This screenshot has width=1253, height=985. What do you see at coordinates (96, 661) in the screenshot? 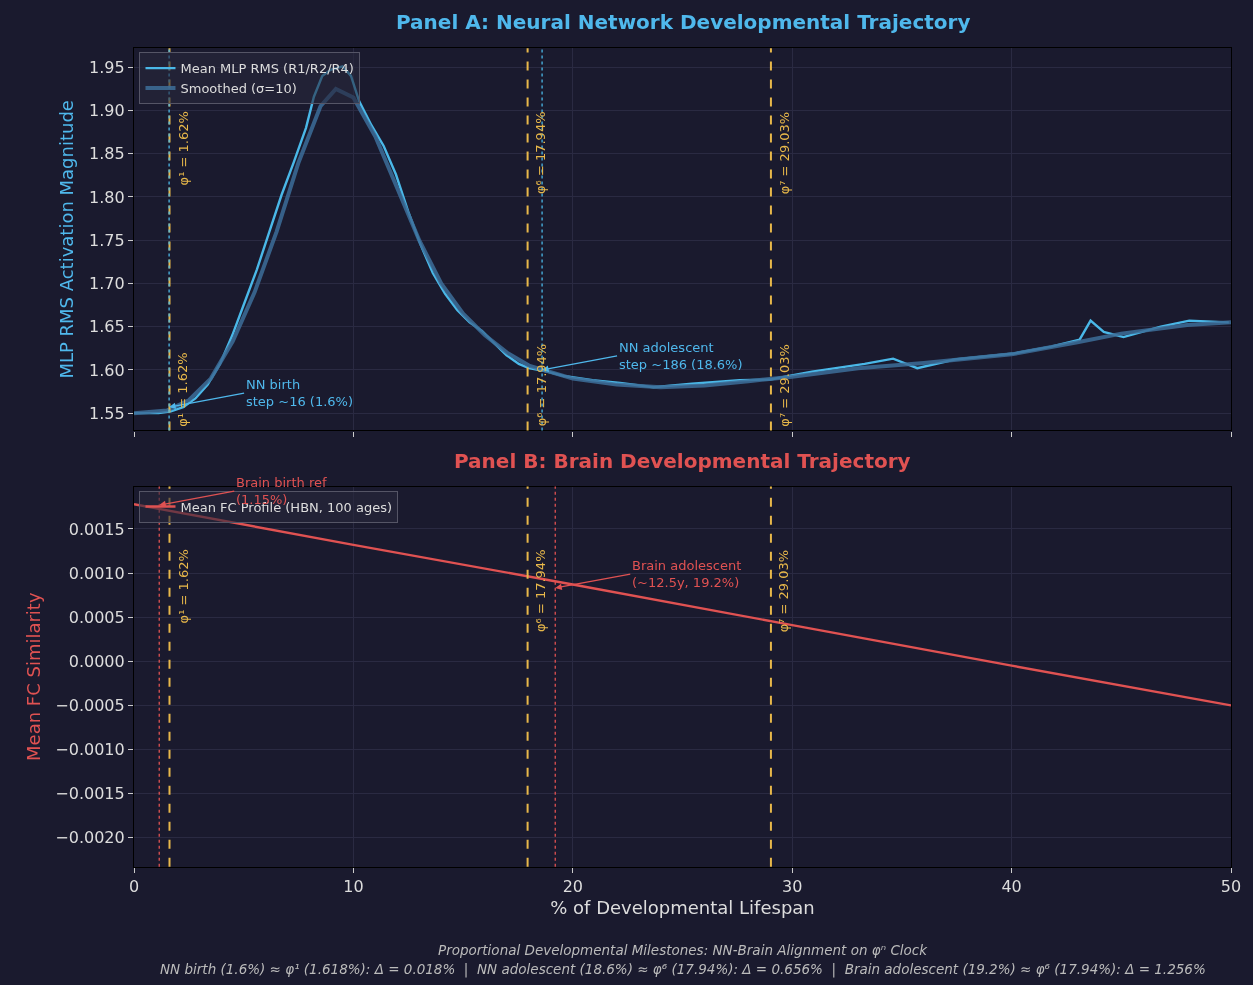
I see `y-tick-label: 0.0000` at bounding box center [96, 661].